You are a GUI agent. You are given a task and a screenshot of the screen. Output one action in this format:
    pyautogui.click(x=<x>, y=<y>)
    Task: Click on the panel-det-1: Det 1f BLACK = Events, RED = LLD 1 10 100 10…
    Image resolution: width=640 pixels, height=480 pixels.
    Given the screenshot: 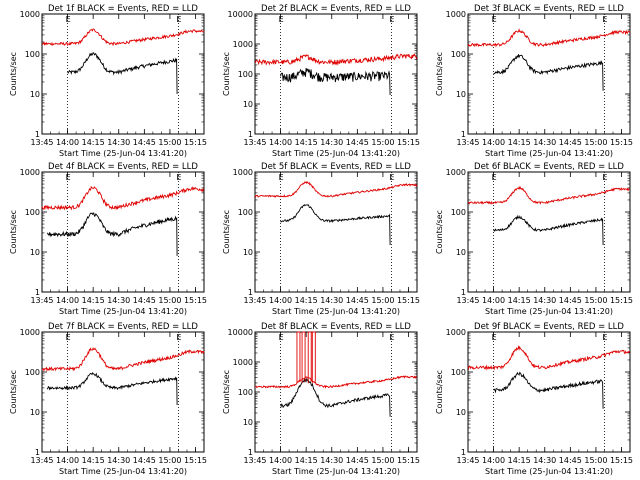 What is the action you would take?
    pyautogui.click(x=108, y=81)
    